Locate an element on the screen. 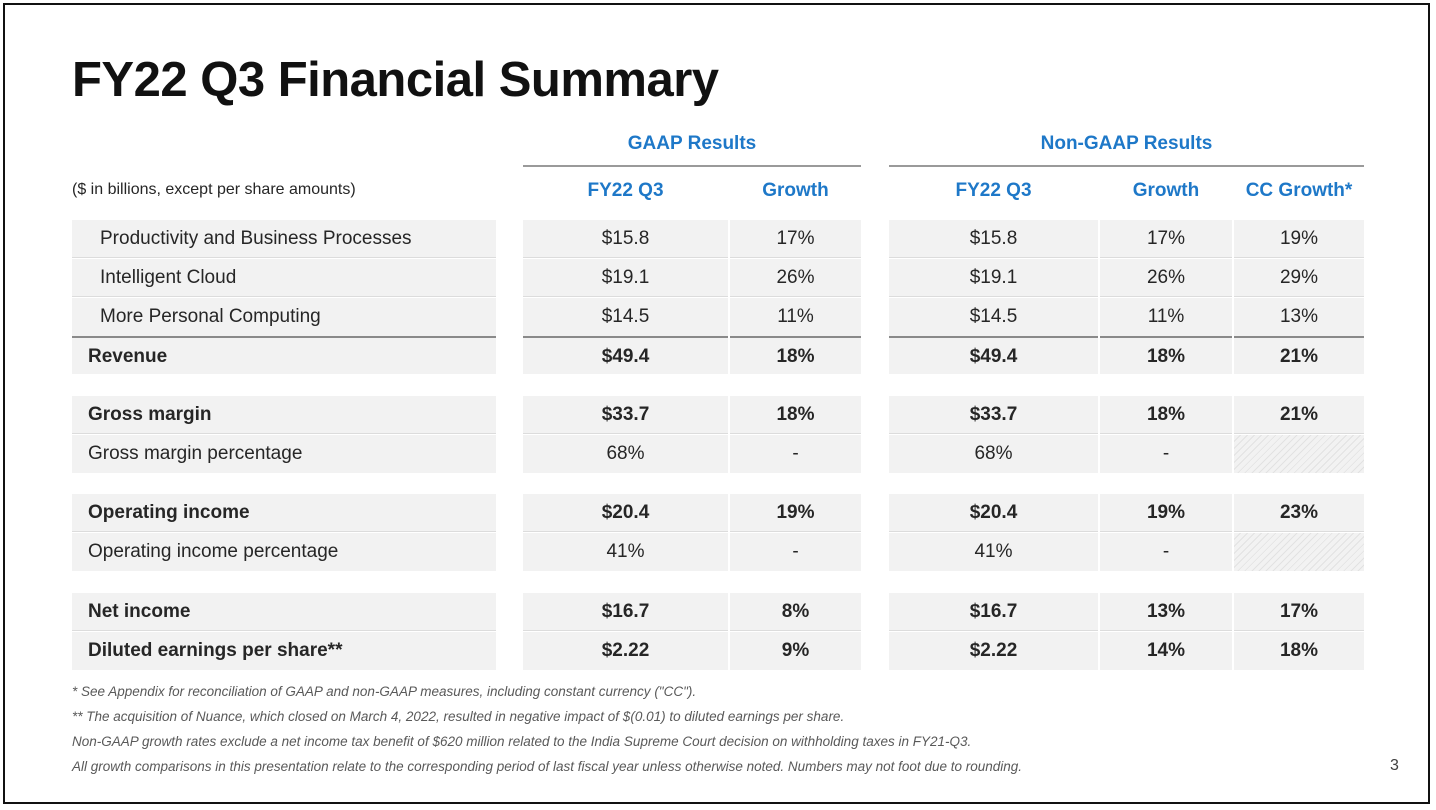  table-row: Gross margin percentage 68% -68% - is located at coordinates (718, 454).